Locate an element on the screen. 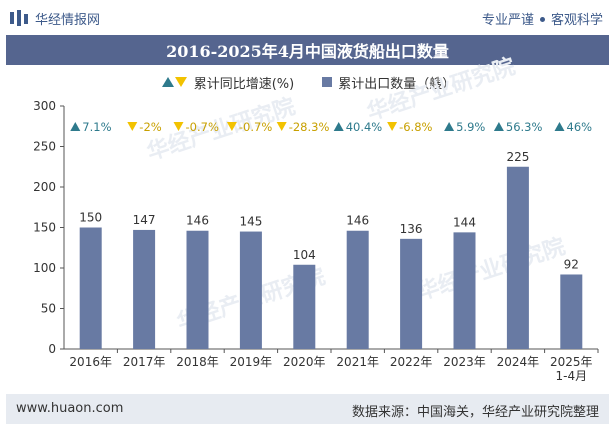 This screenshot has width=615, height=427. x-tick-label: 2016年 is located at coordinates (90, 362).